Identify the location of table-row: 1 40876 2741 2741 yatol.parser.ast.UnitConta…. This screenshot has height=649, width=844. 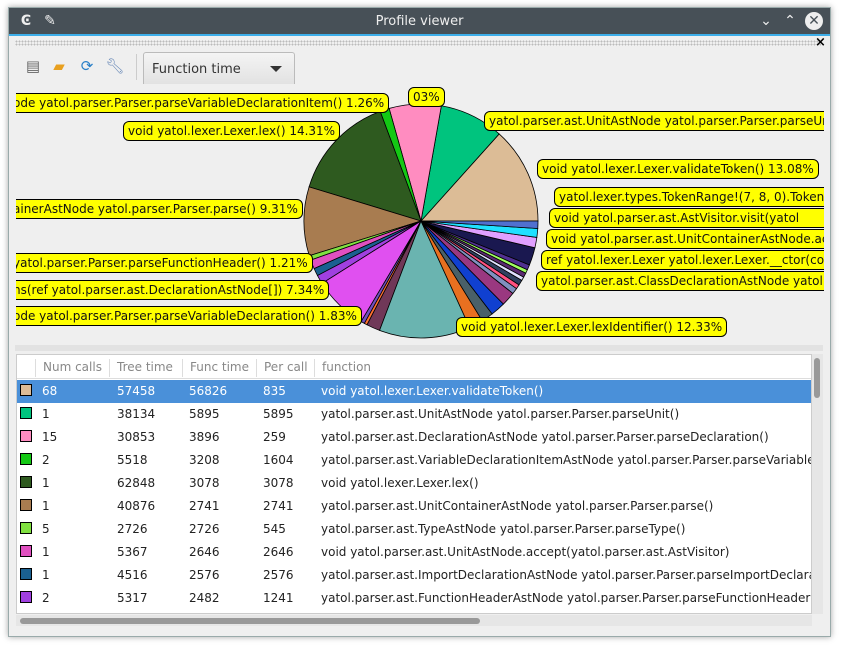
(414, 506).